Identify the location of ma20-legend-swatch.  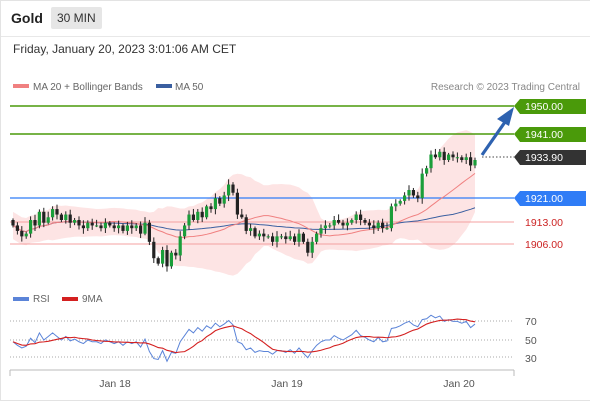
(21, 86).